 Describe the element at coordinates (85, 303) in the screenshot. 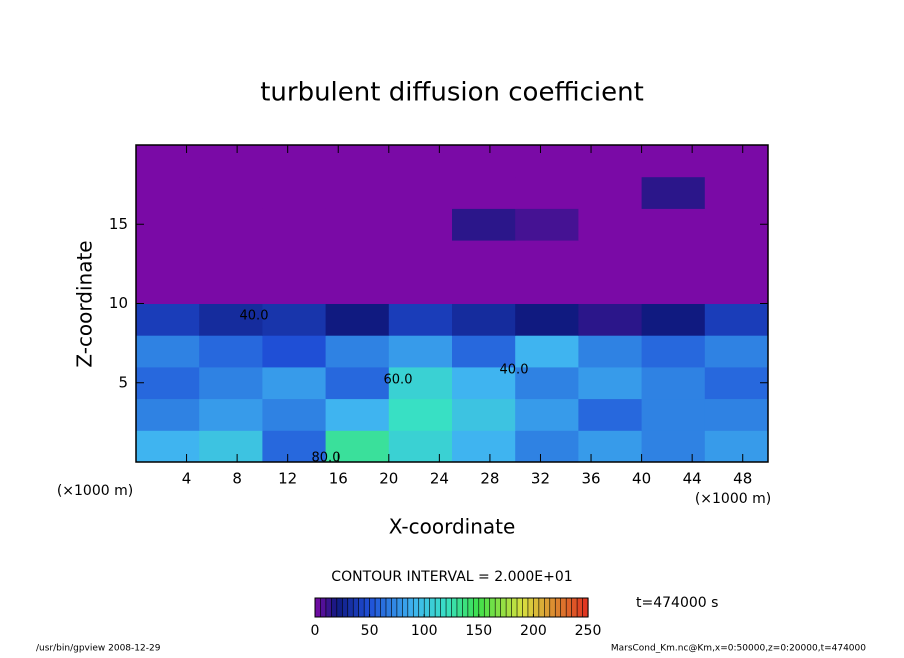

I see `y-axis-label: Z-coordinate` at that location.